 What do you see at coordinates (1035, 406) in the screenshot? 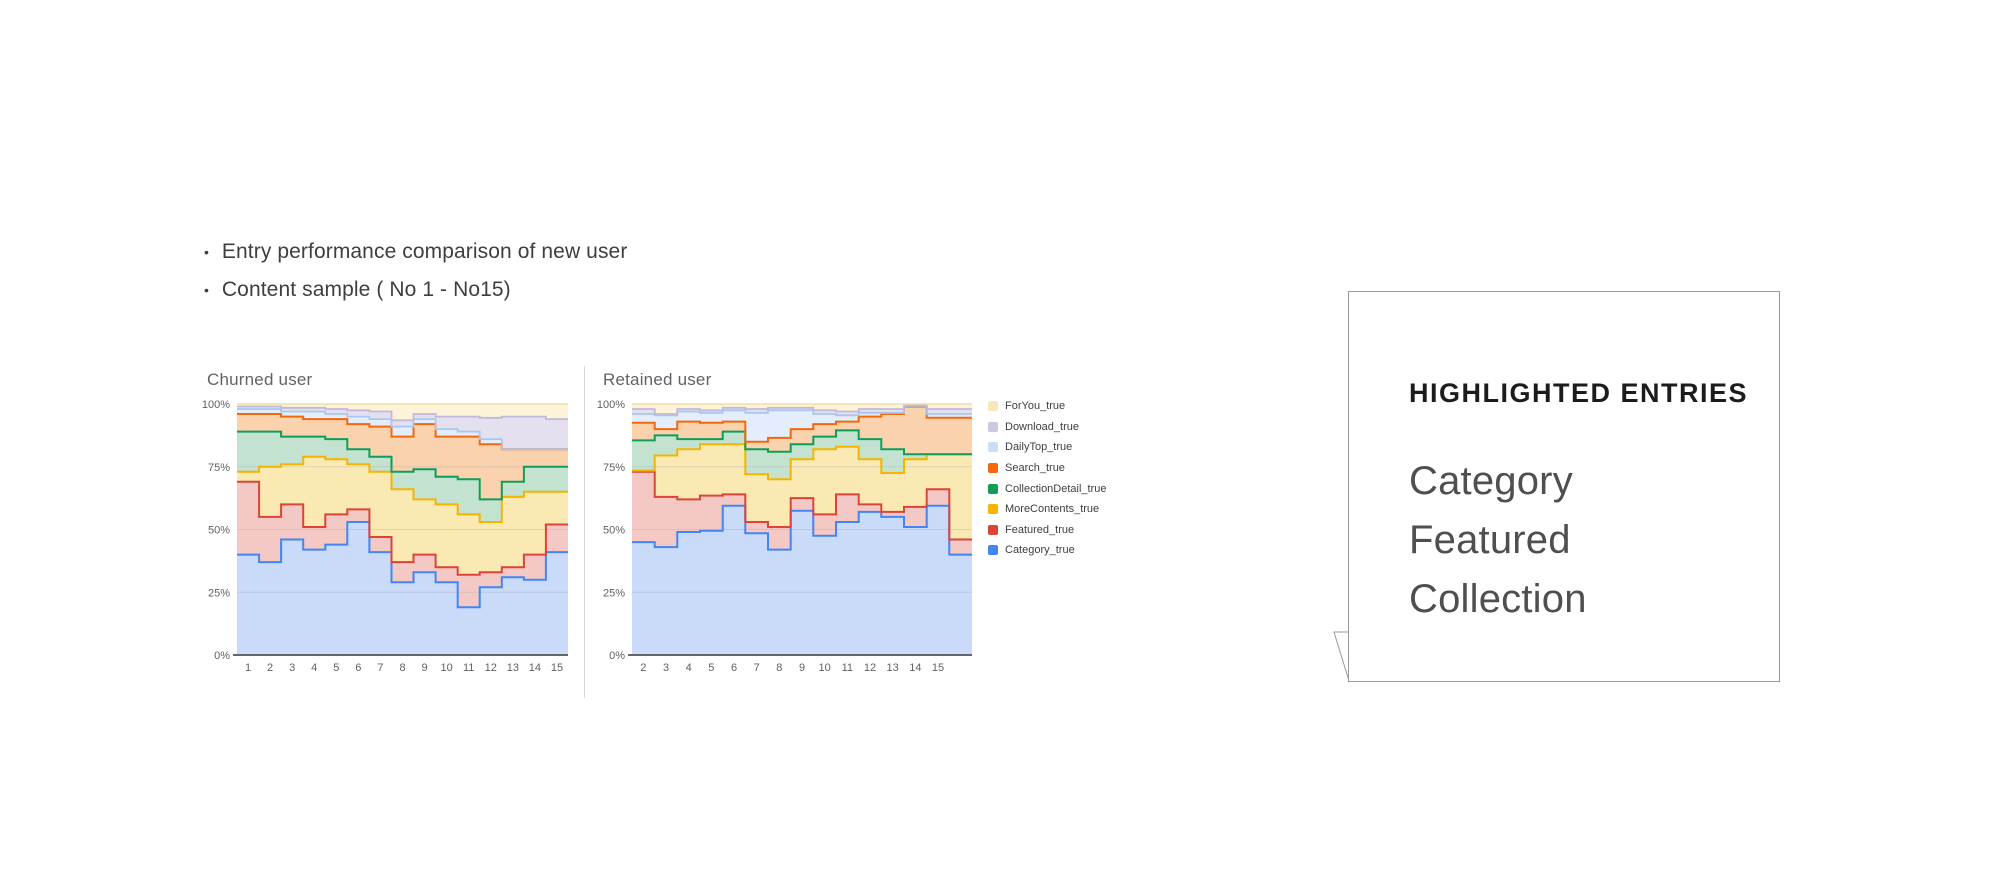
I see `legend-label: ForYou_true` at bounding box center [1035, 406].